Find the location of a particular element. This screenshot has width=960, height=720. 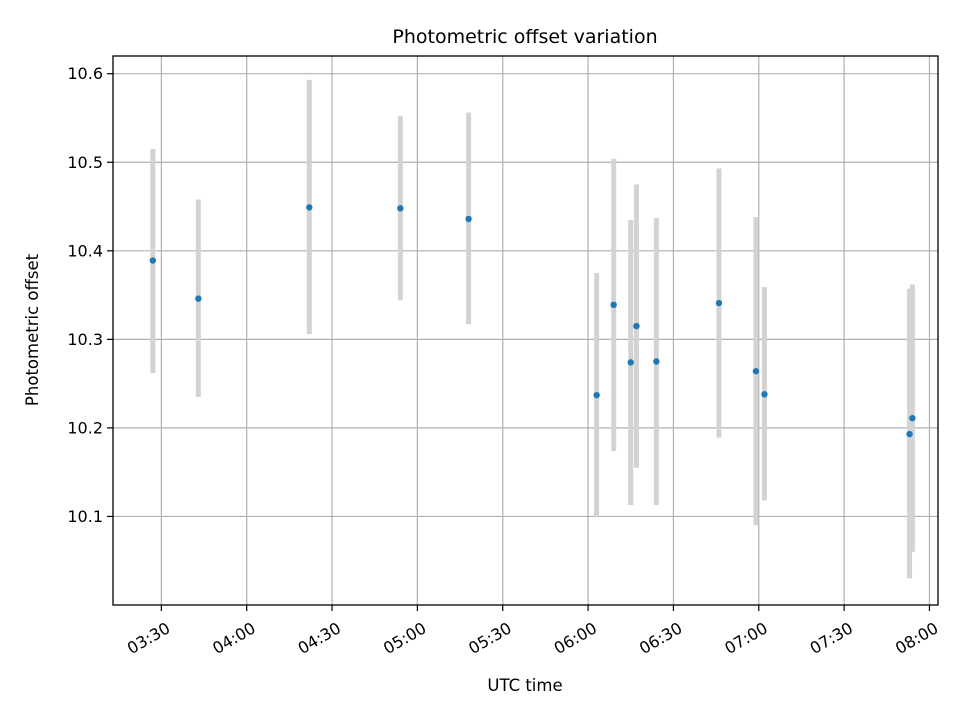

chart-title: Photometric offset variation is located at coordinates (524, 37).